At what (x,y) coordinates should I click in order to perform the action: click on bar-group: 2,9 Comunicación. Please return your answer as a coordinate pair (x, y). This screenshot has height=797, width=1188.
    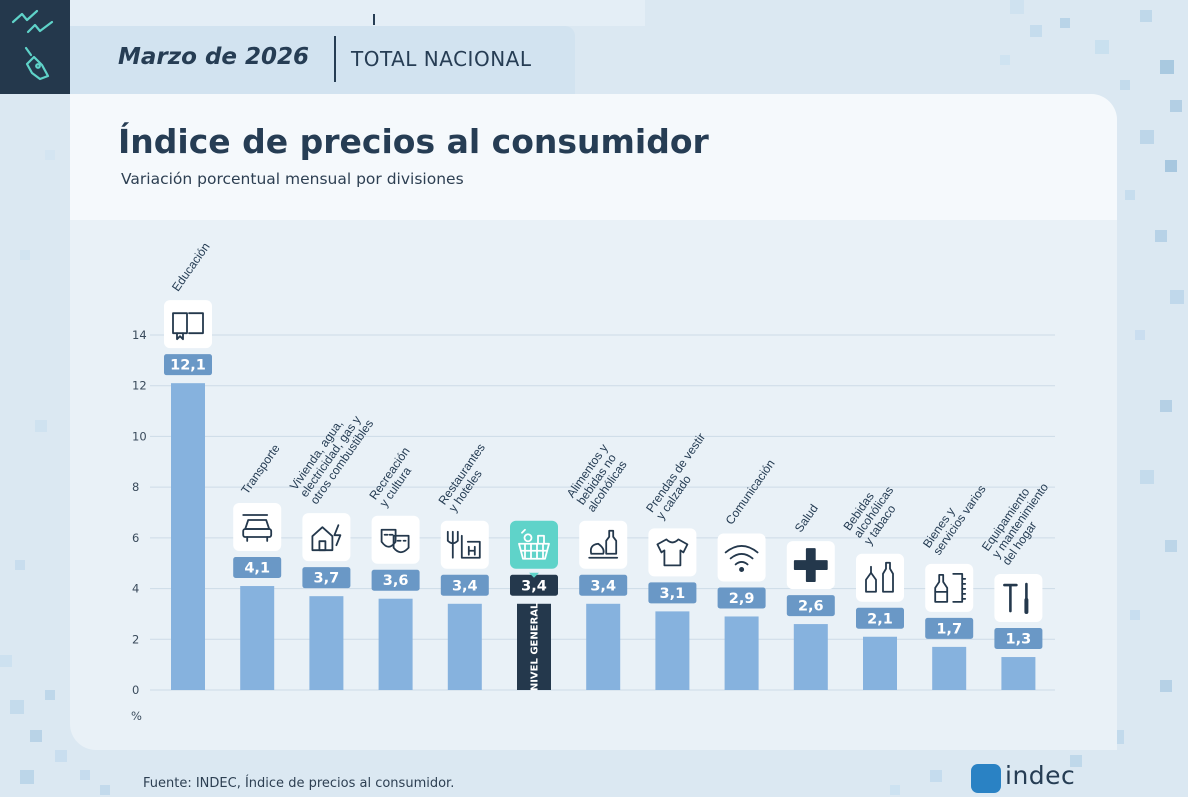
    Looking at the image, I should click on (747, 573).